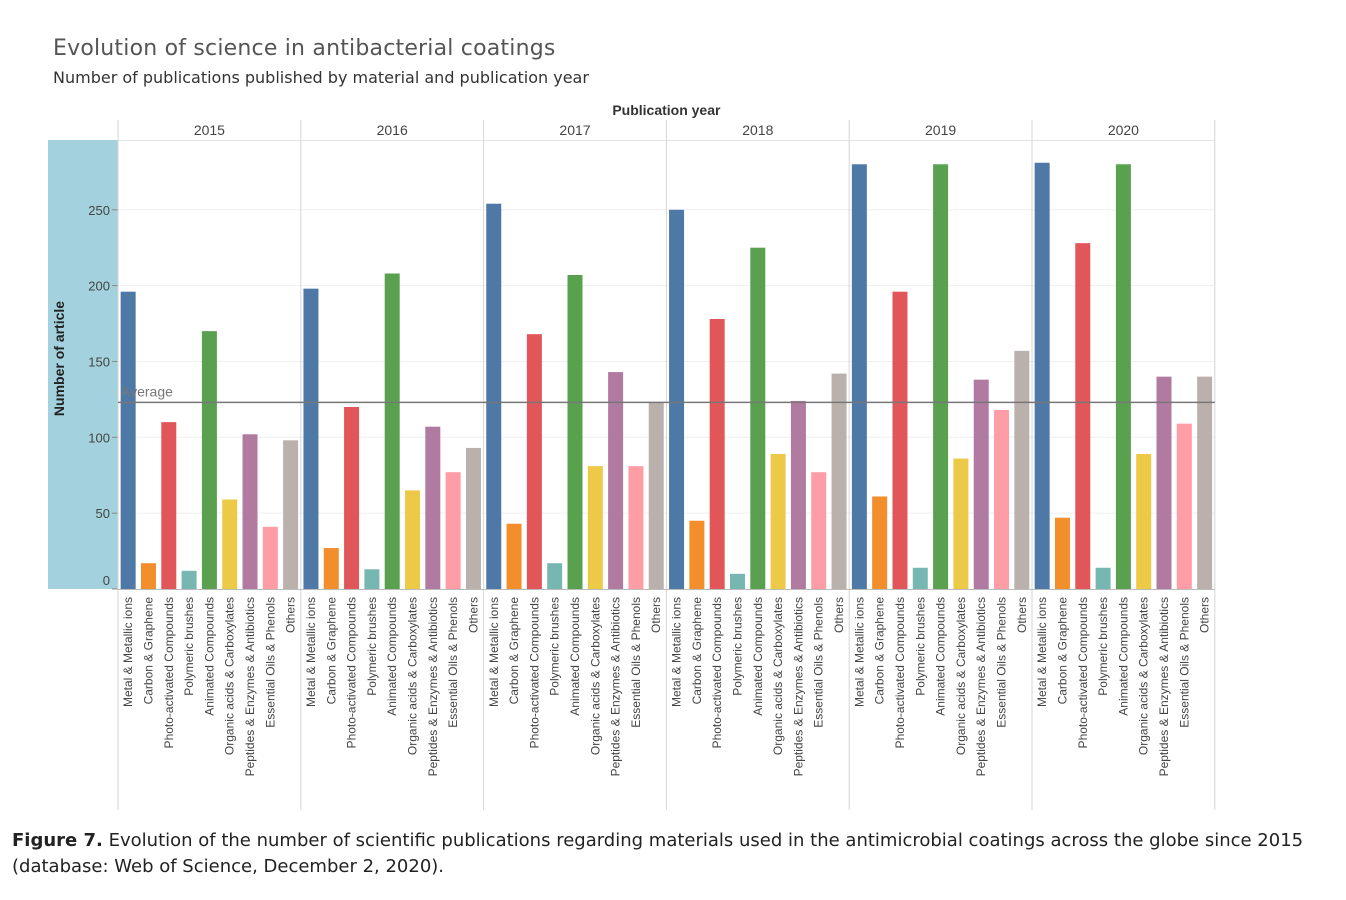 This screenshot has height=900, width=1346. What do you see at coordinates (757, 130) in the screenshot?
I see `year-label: 2018` at bounding box center [757, 130].